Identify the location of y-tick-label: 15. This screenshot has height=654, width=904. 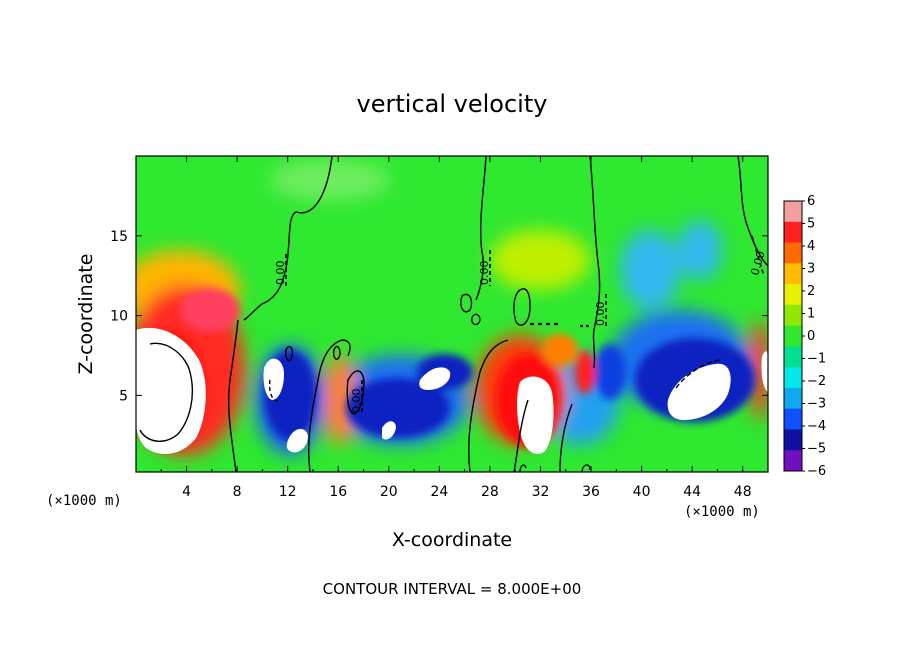
(119, 237).